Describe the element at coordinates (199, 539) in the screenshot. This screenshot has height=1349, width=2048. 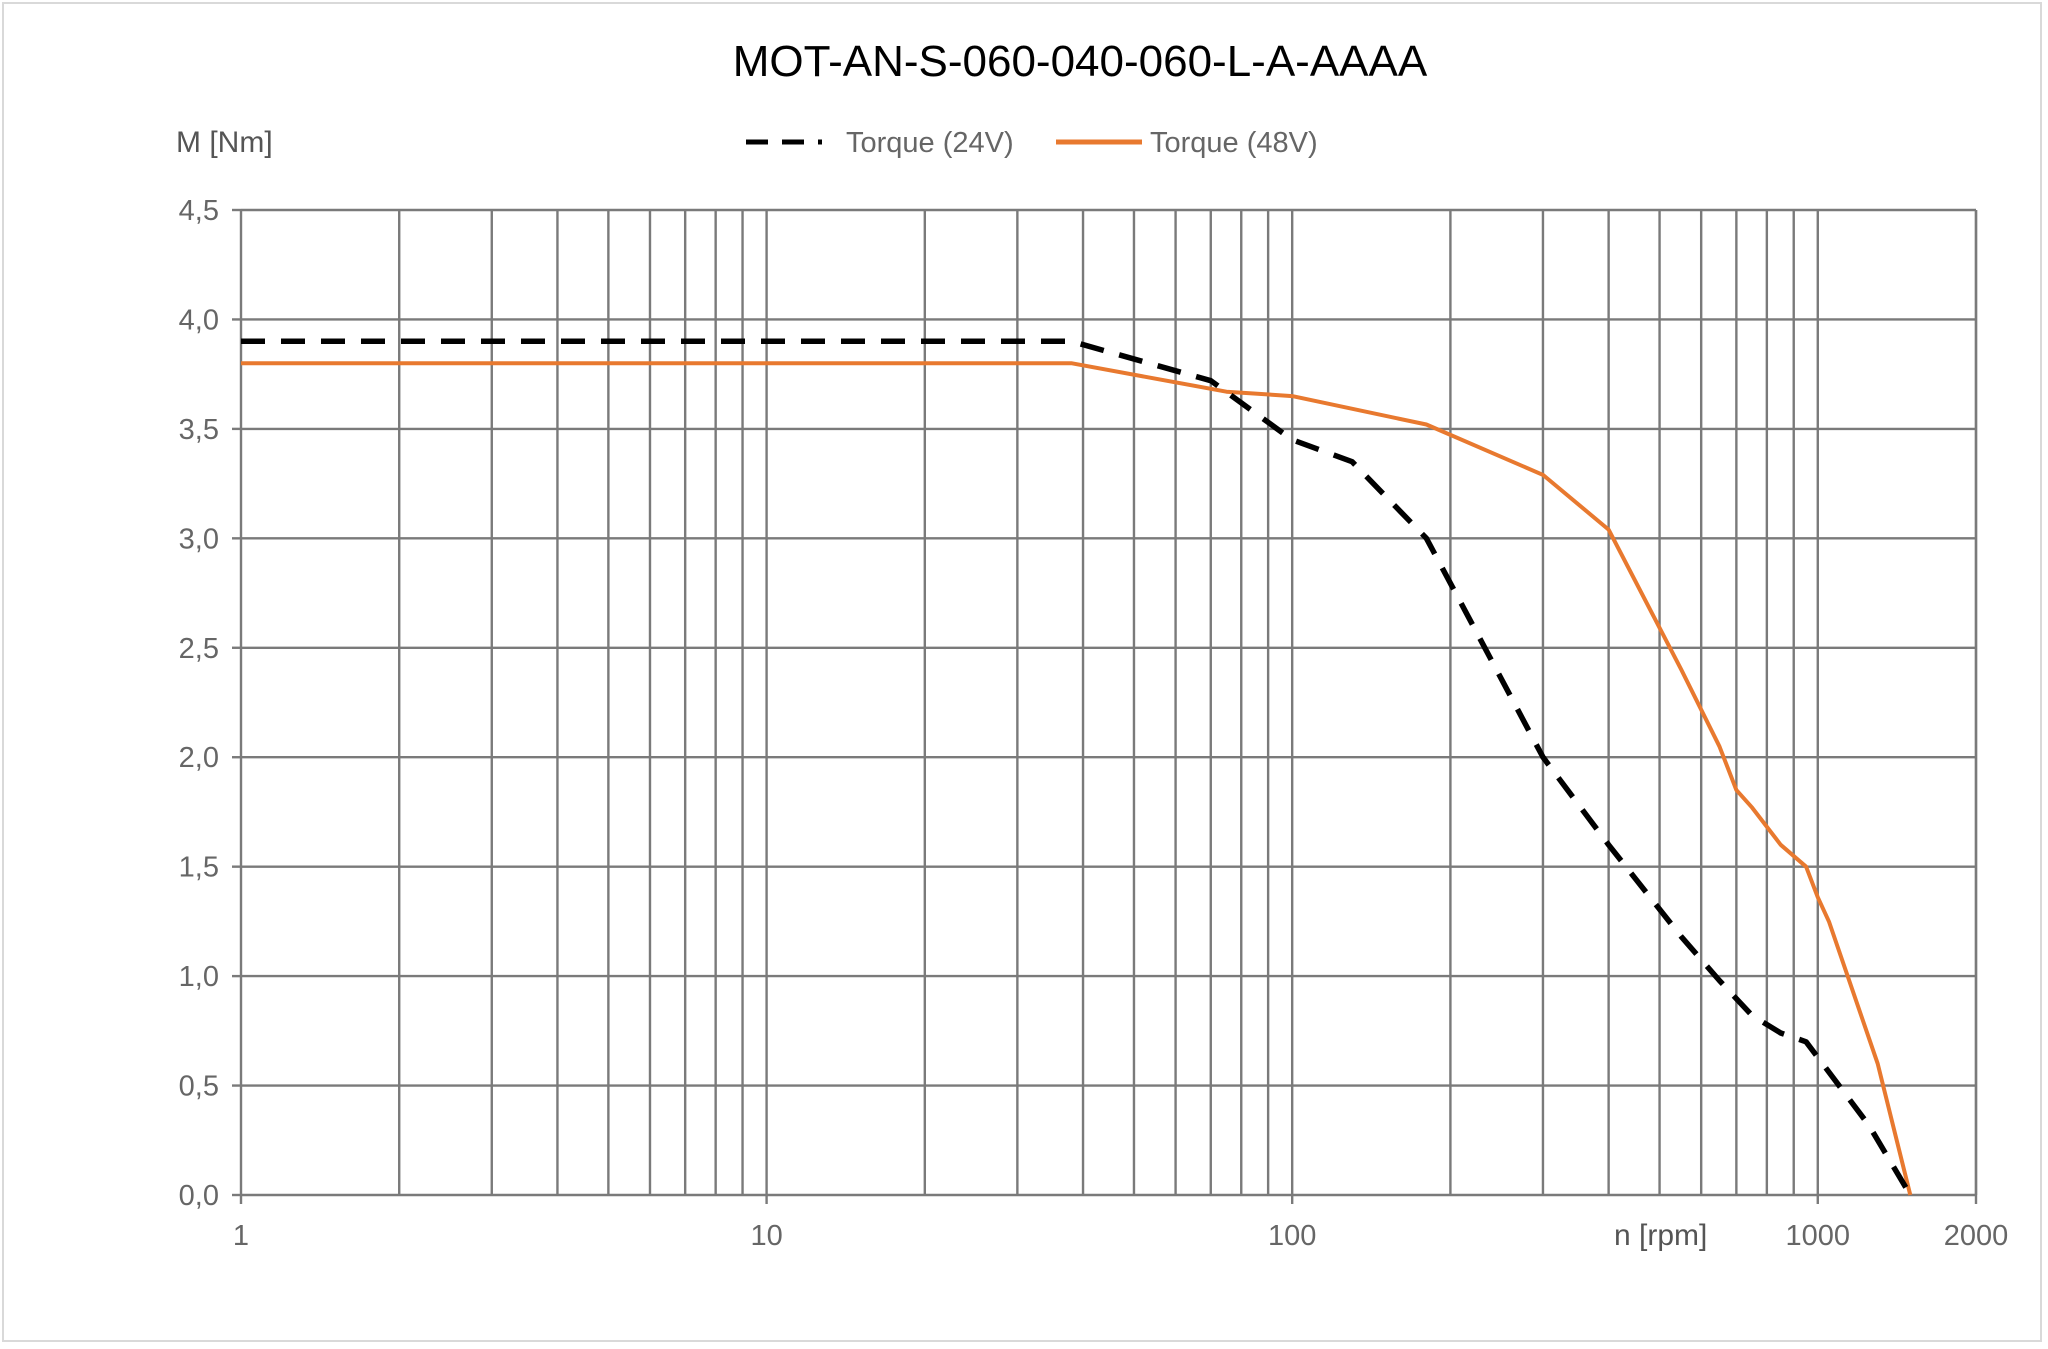
I see `y-tick-label: 3,0` at that location.